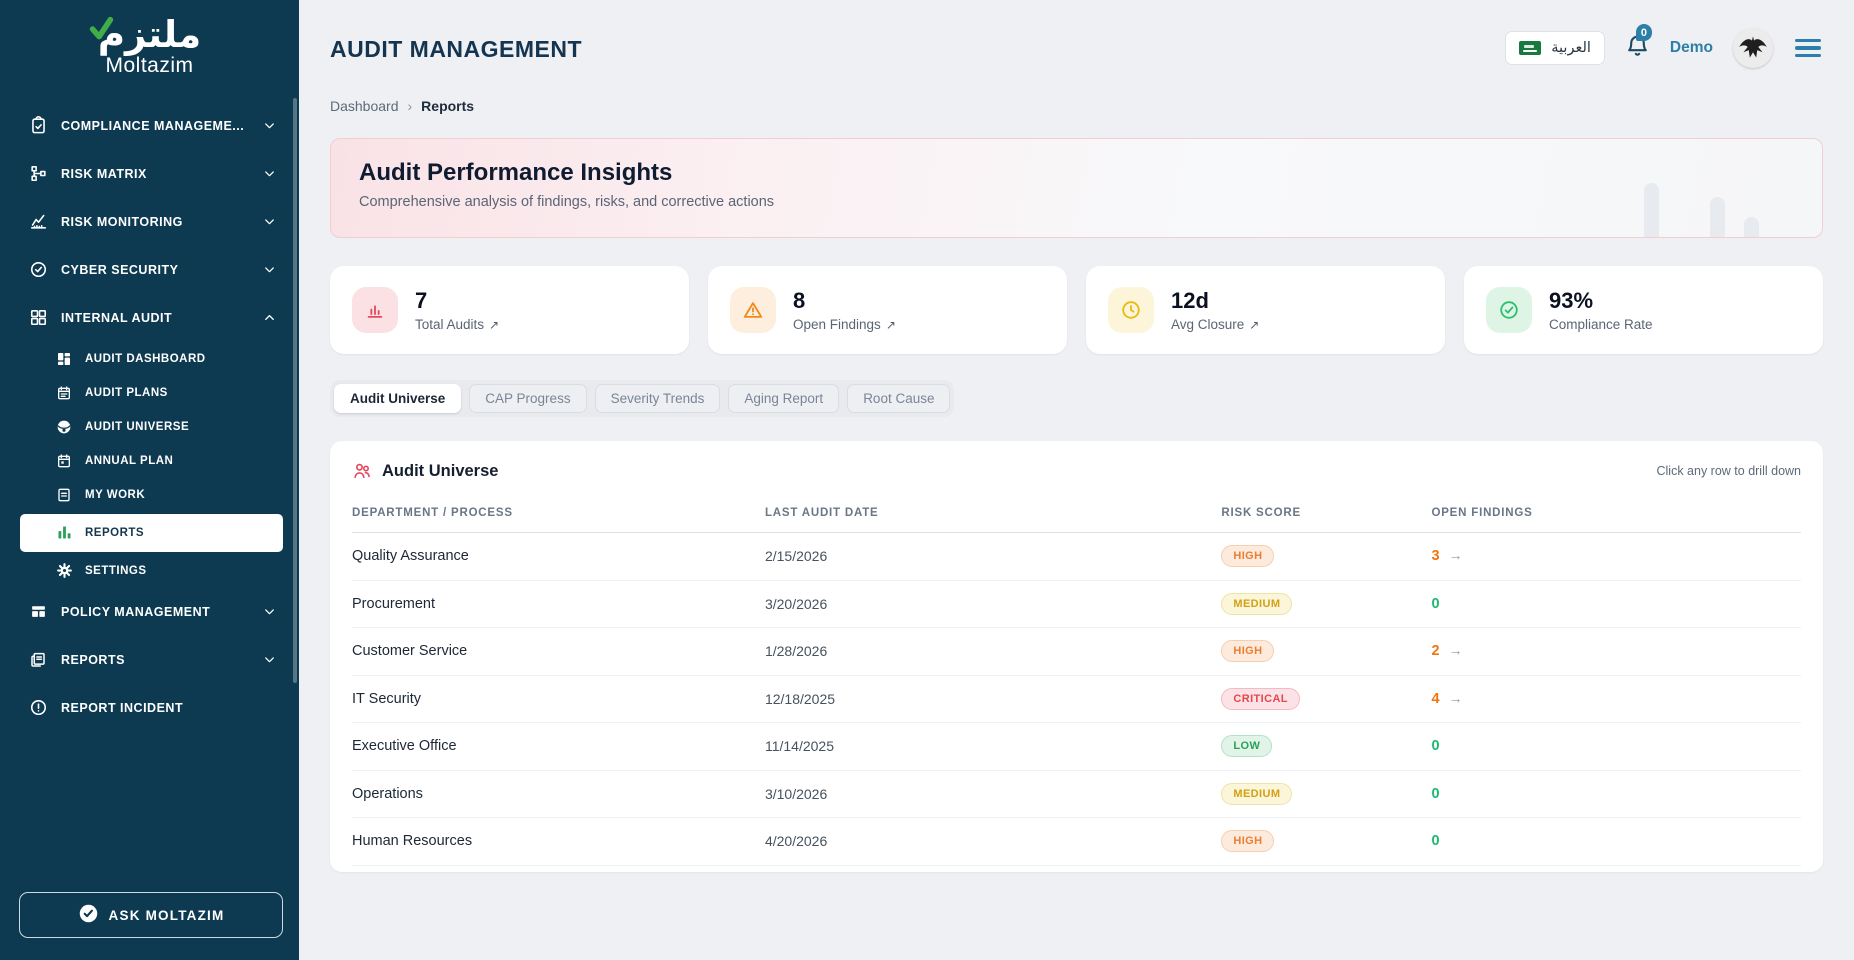 The width and height of the screenshot is (1854, 960). Describe the element at coordinates (151, 915) in the screenshot. I see `ask-moltazim-button: ASK MOLTAZIM` at that location.